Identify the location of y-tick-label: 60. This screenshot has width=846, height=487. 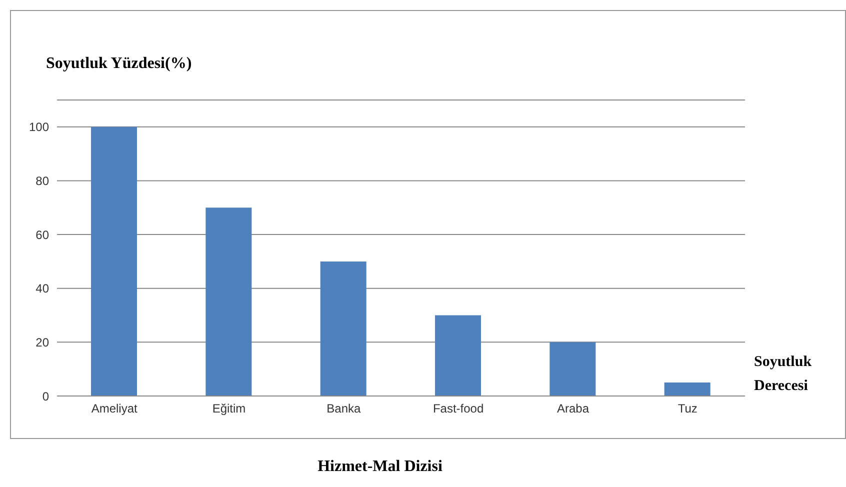
(43, 235).